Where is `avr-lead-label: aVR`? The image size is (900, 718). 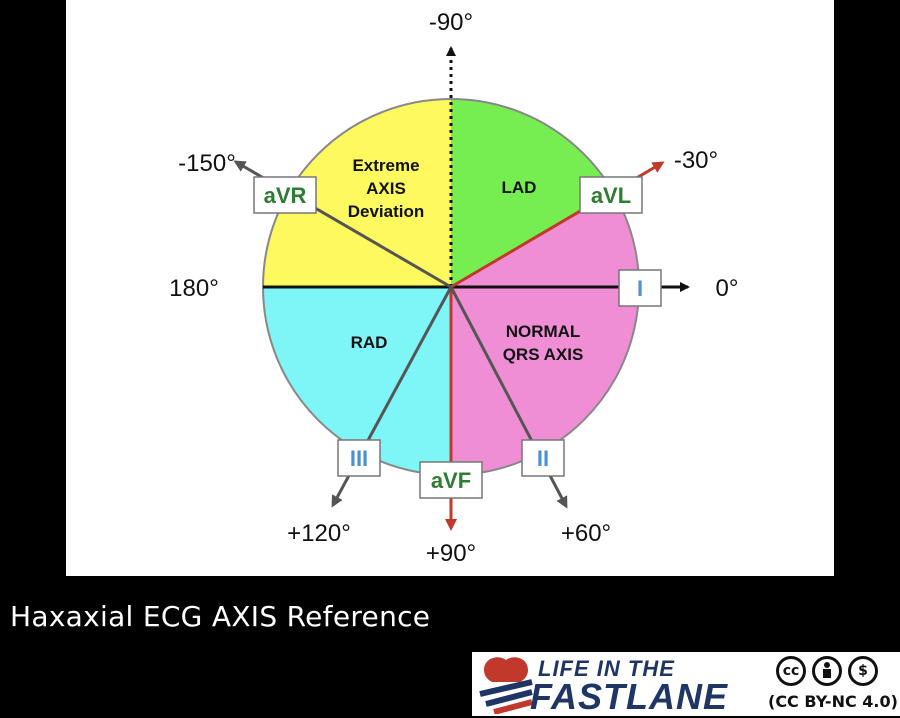
avr-lead-label: aVR is located at coordinates (285, 195).